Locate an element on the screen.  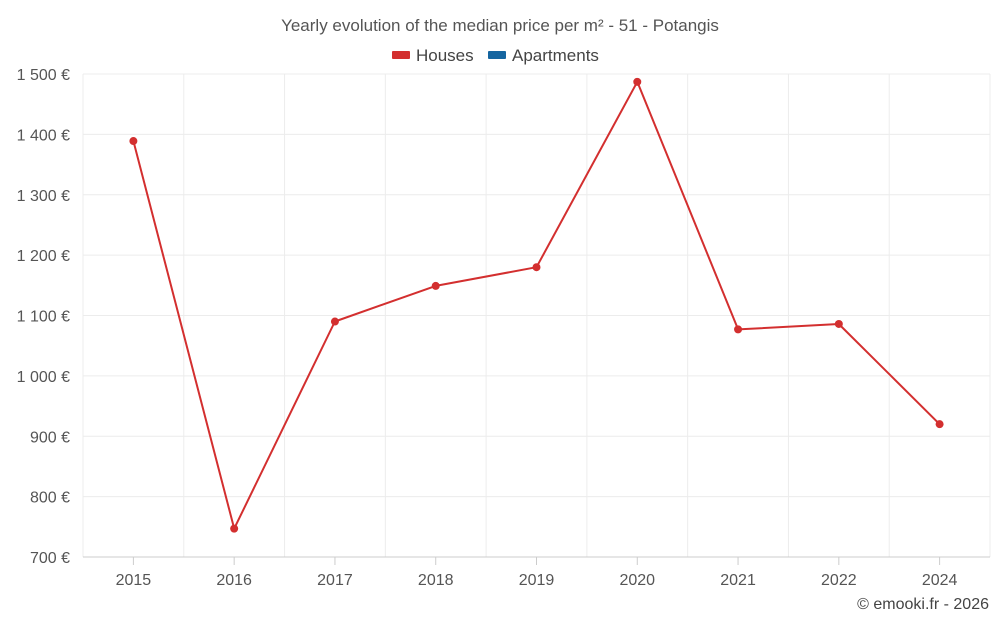
x-tick-label: 2016 is located at coordinates (234, 580).